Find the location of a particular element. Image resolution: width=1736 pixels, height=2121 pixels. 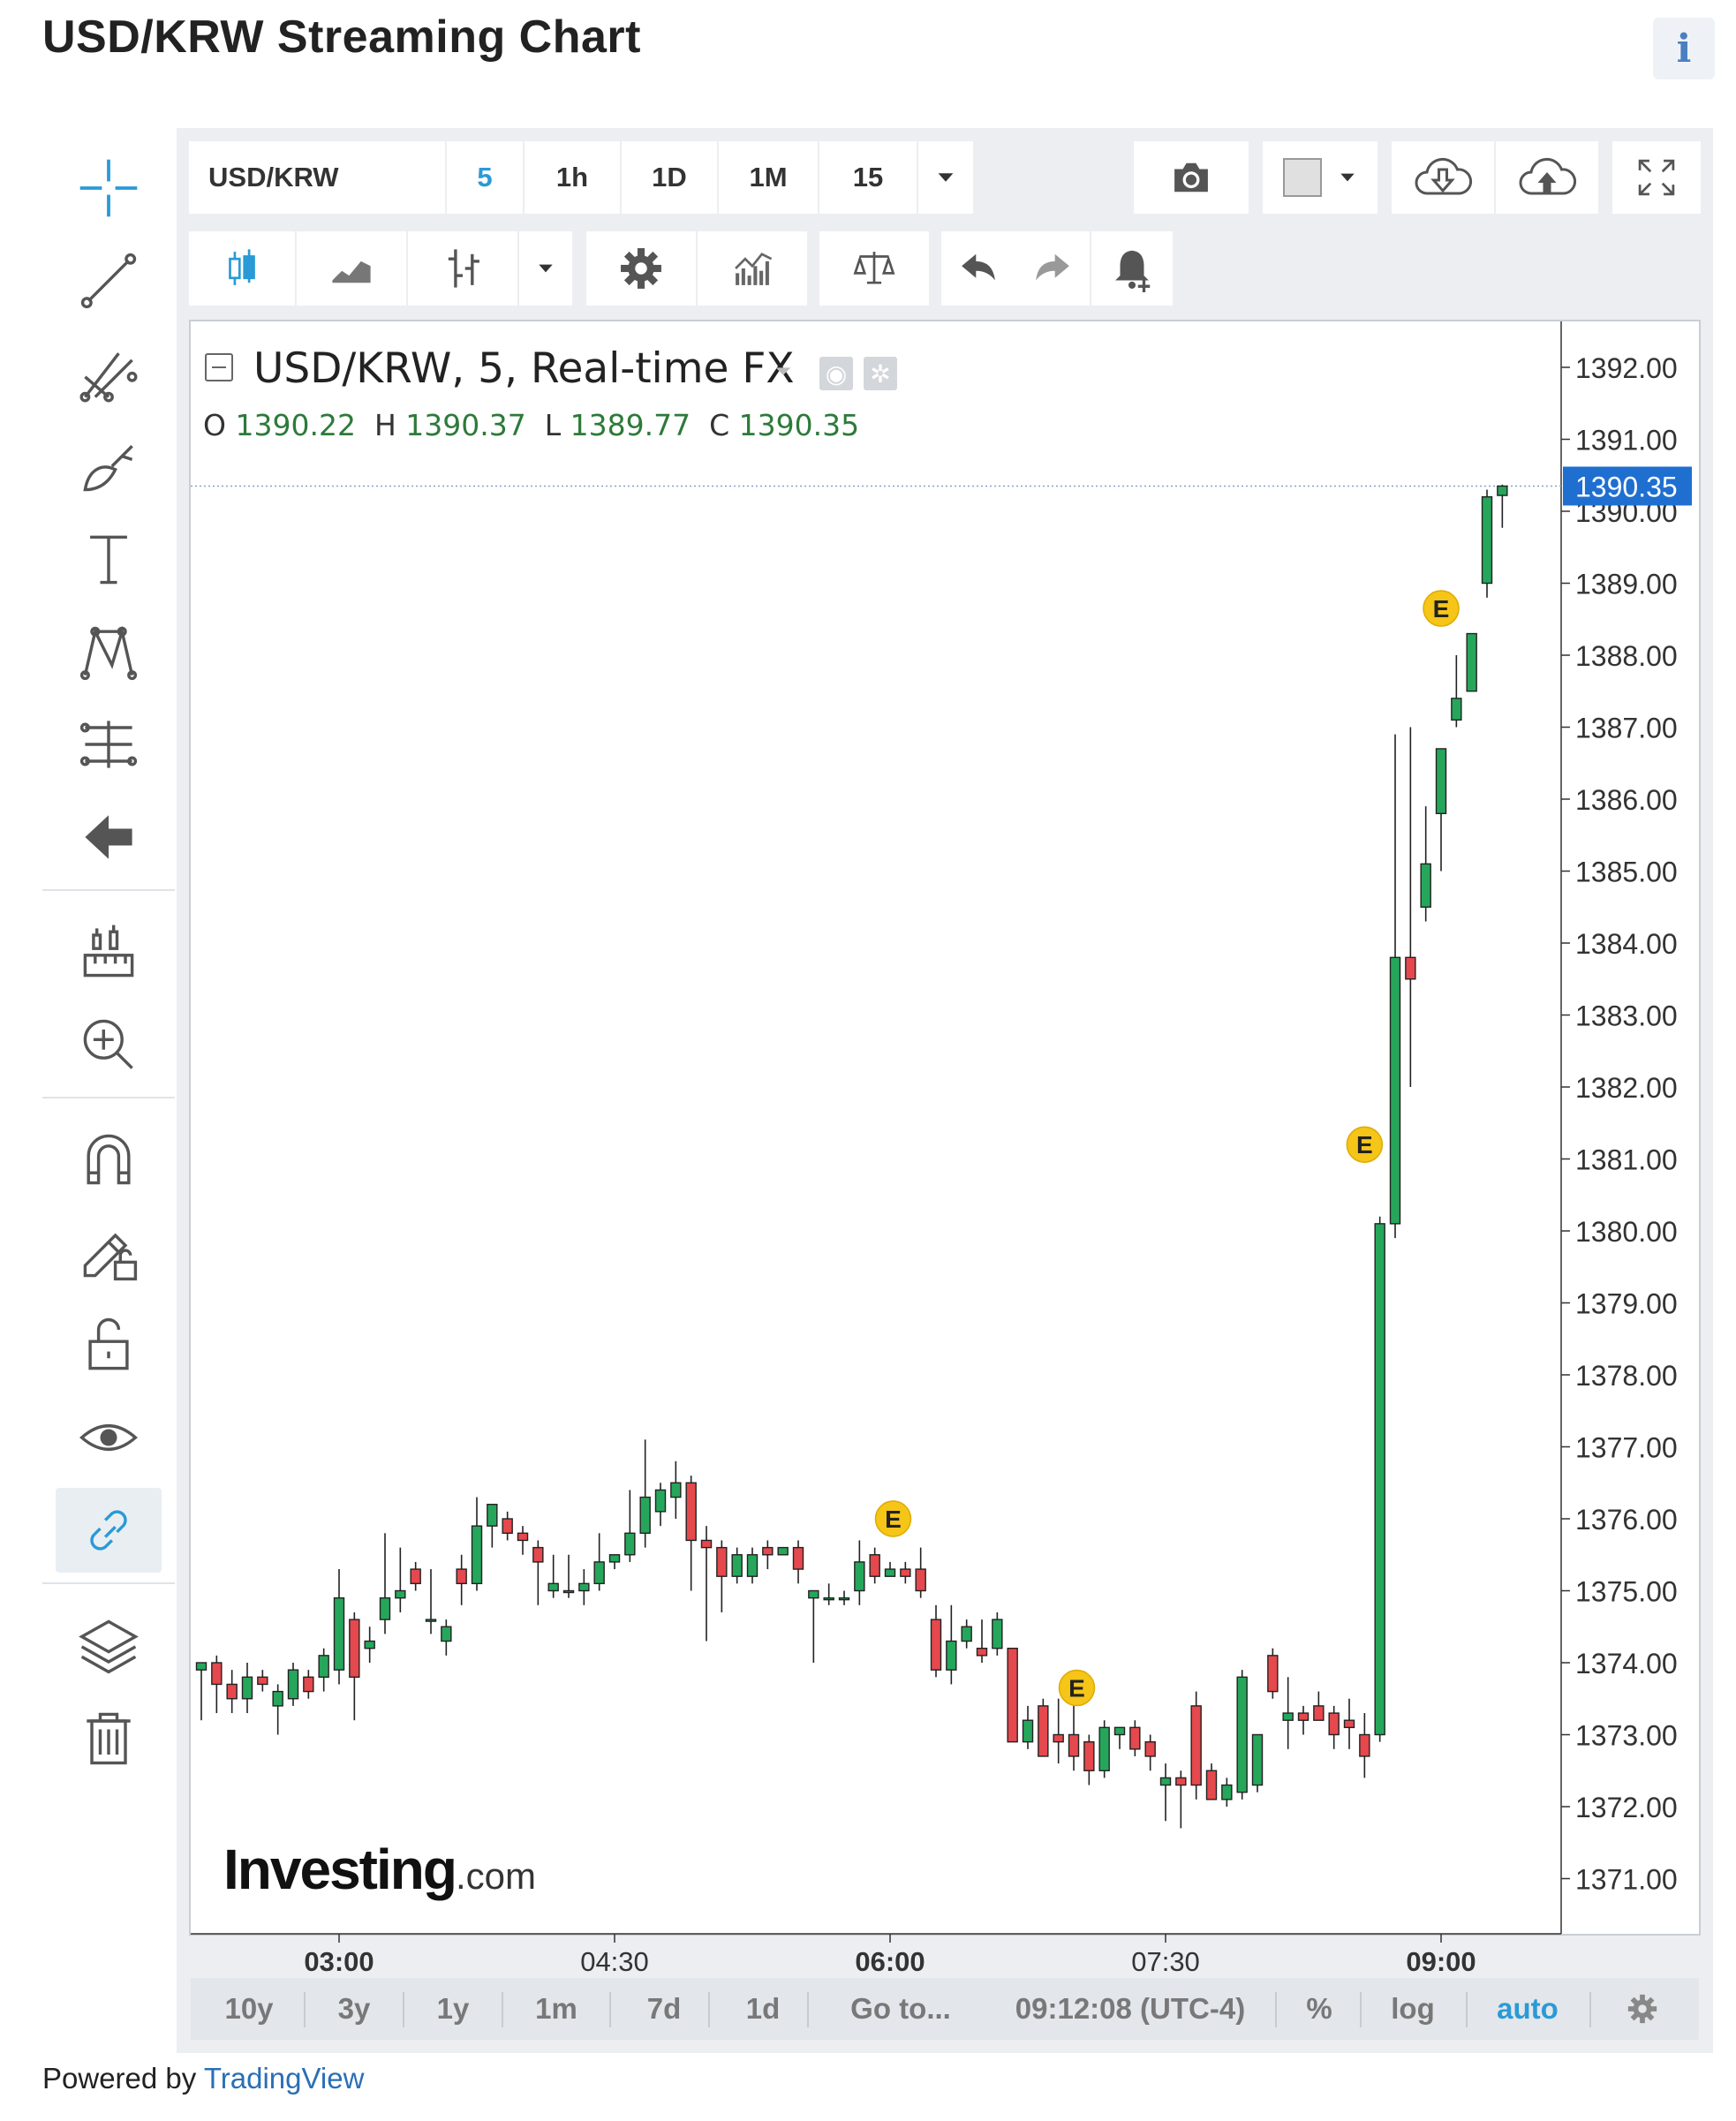

indicators-button is located at coordinates (753, 269).